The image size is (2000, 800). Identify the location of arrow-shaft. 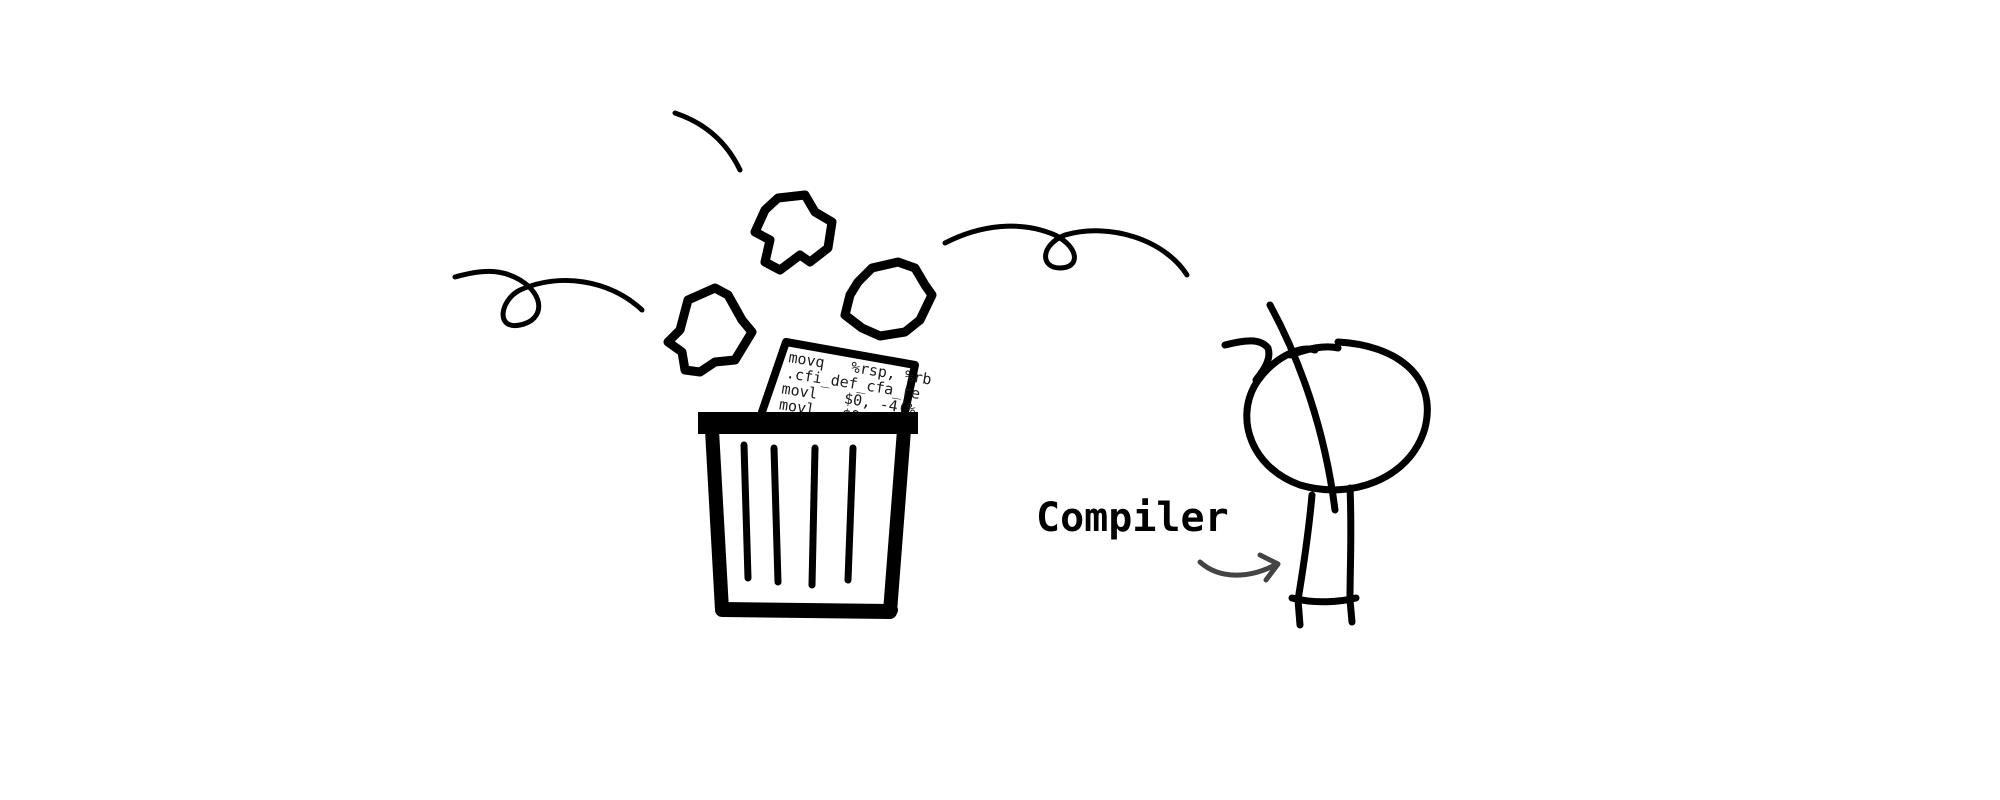
(1237, 568).